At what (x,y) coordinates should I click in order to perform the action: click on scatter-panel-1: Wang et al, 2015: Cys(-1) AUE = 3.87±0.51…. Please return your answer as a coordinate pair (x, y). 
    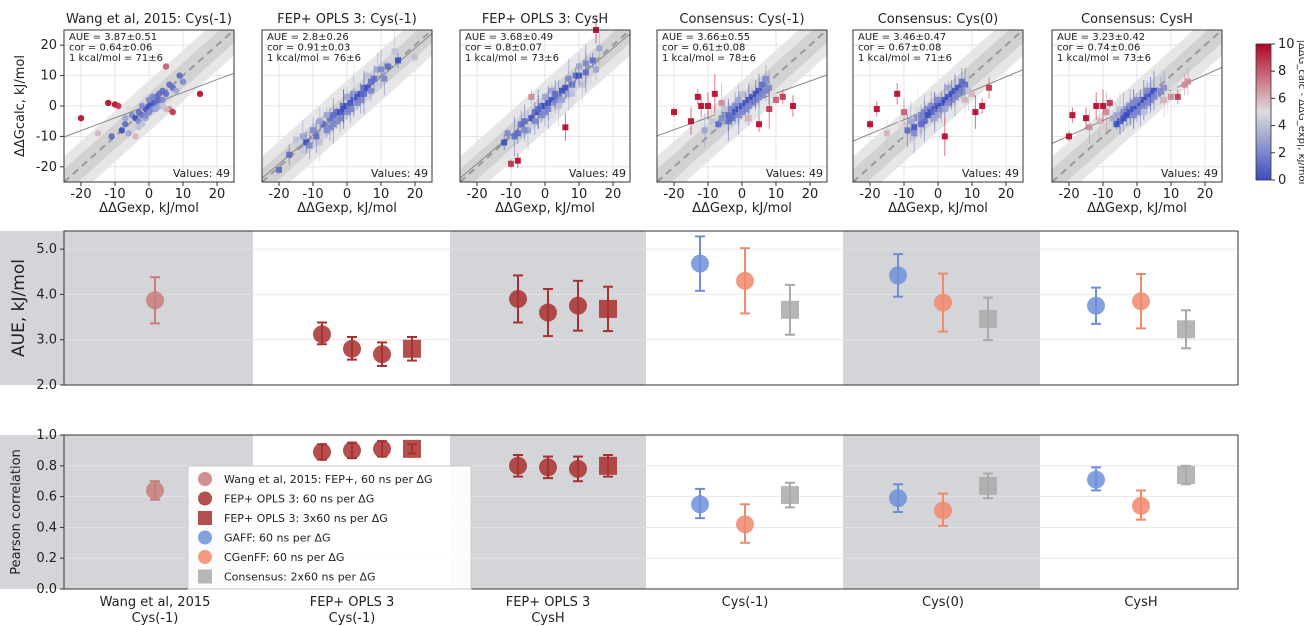
    Looking at the image, I should click on (124, 114).